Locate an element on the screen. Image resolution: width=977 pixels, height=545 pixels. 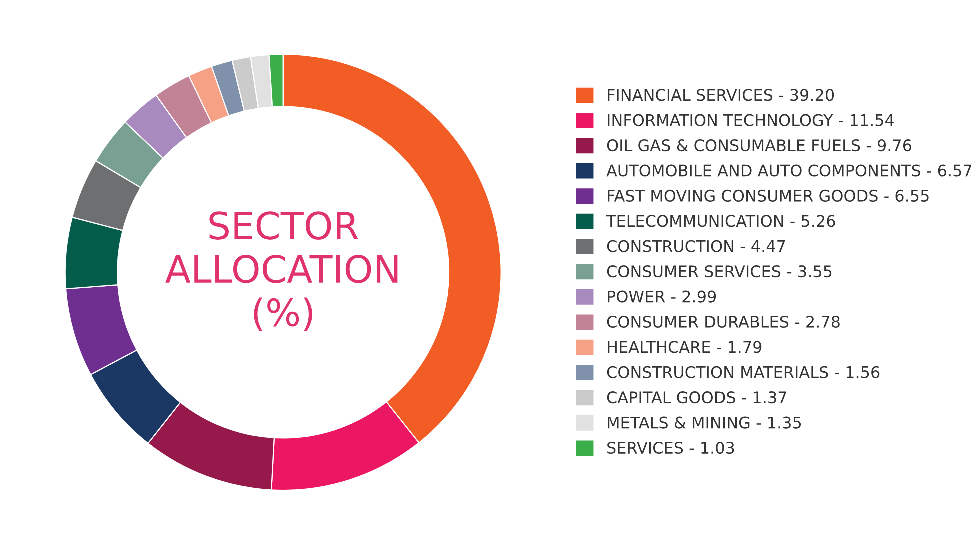
legend-label: SERVICES - 1.03 is located at coordinates (671, 448).